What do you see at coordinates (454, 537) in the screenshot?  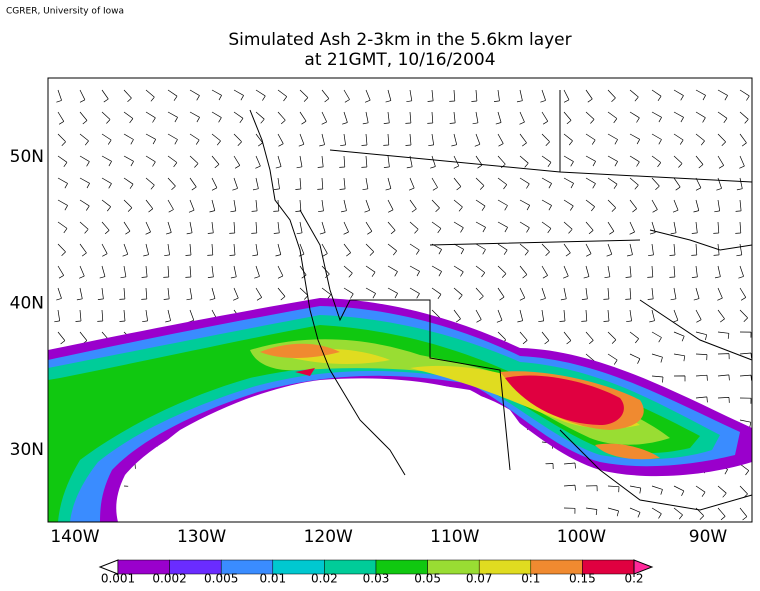 I see `lon-label: 110W` at bounding box center [454, 537].